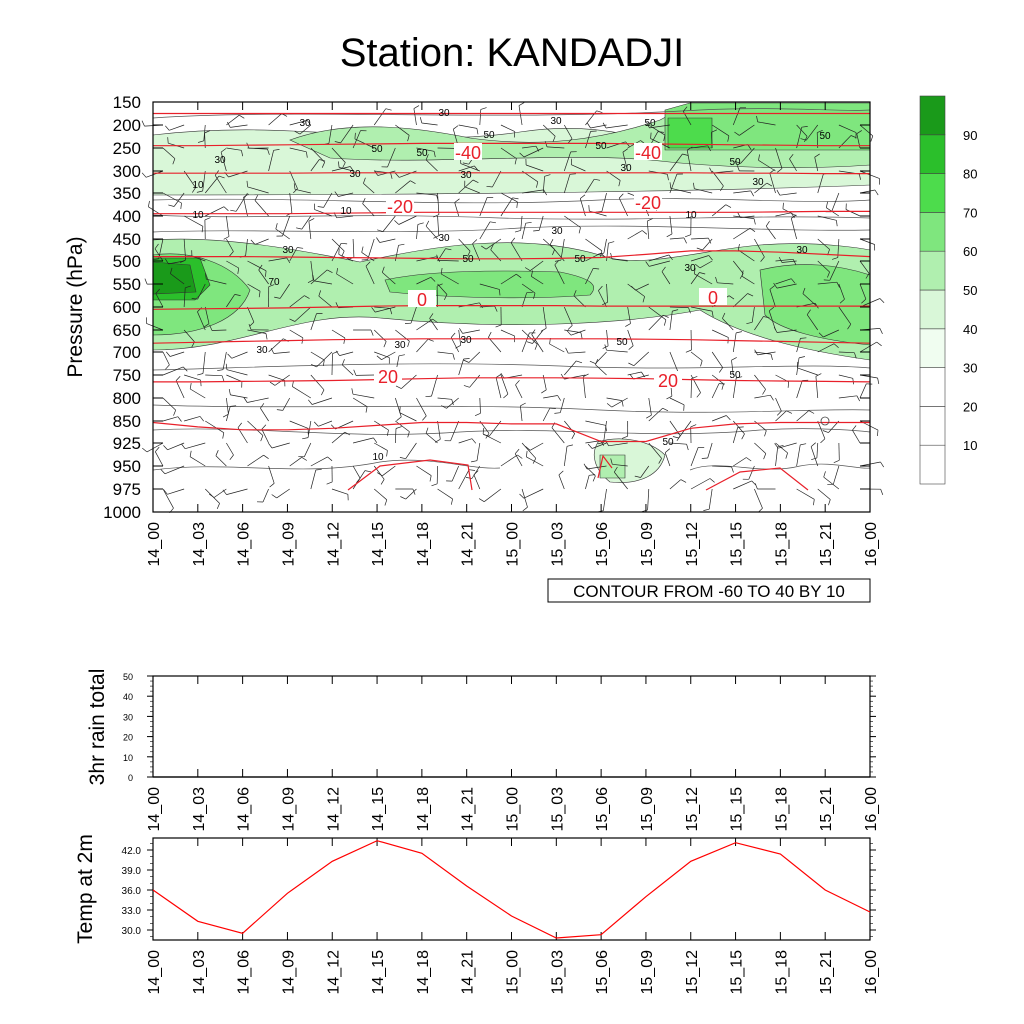 The width and height of the screenshot is (1024, 1024). I want to click on temperature-contour--40, so click(511, 144).